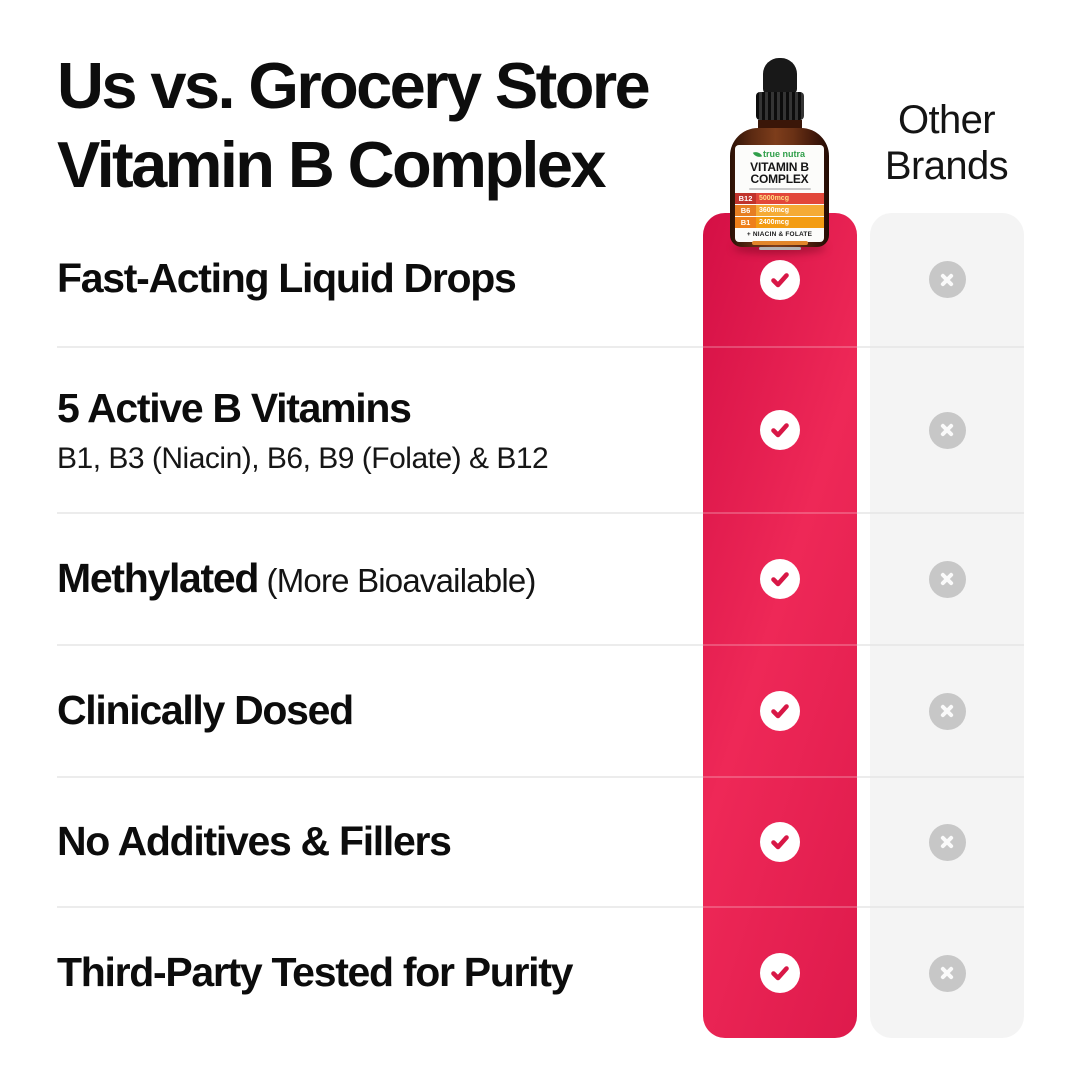  I want to click on band-b6: B6 3600mcg, so click(779, 210).